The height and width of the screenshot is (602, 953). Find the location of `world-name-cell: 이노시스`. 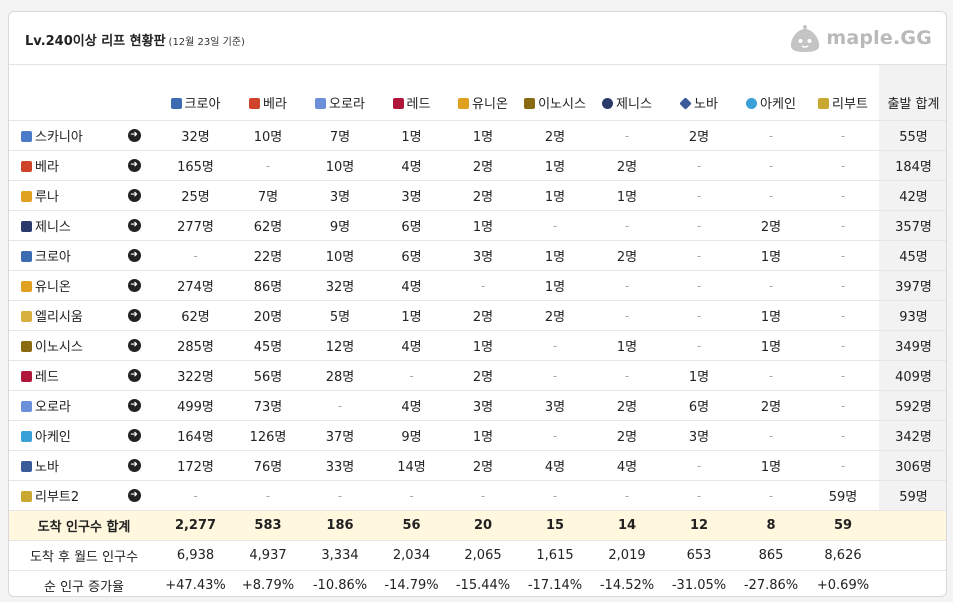

world-name-cell: 이노시스 is located at coordinates (59, 345).